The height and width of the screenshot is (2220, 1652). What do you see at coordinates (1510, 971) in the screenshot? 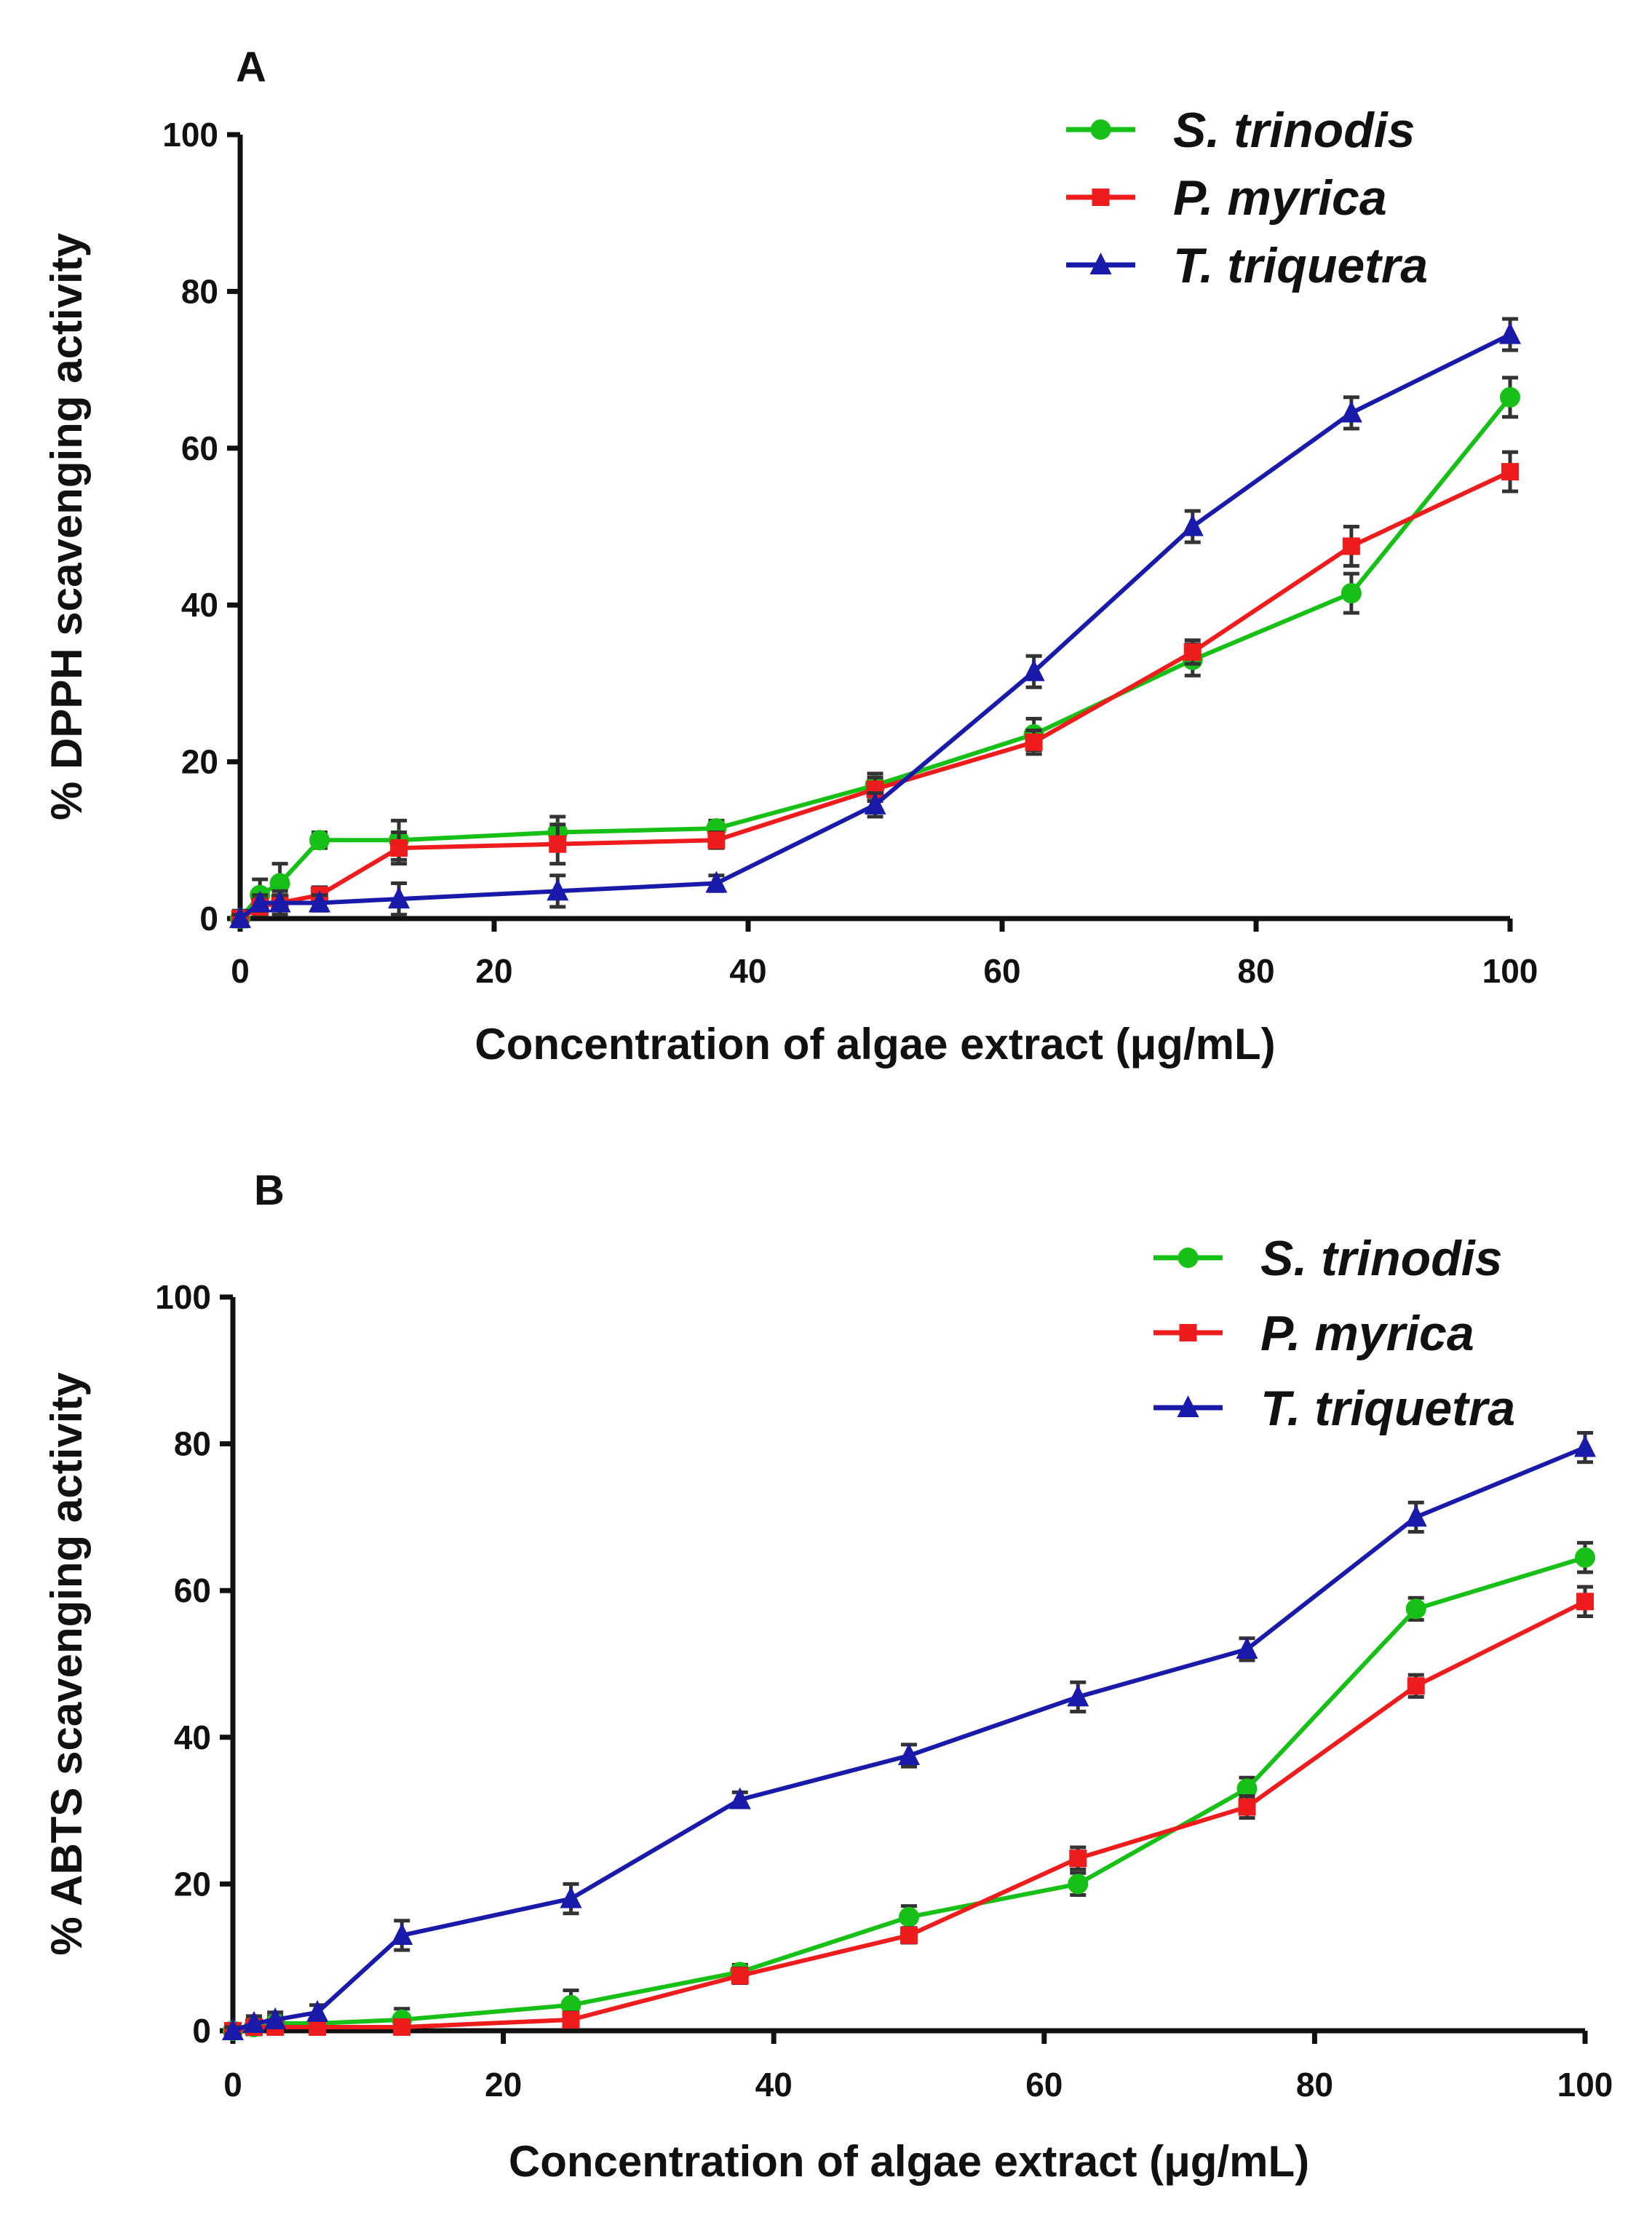
I see `x-tick-label: 100` at bounding box center [1510, 971].